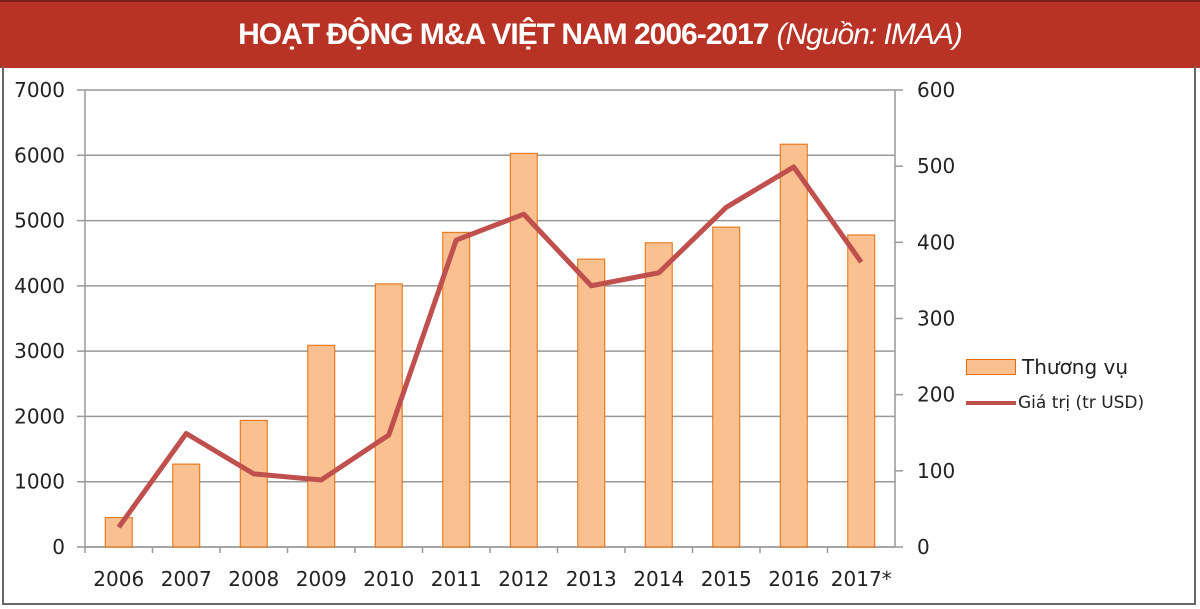 Image resolution: width=1200 pixels, height=609 pixels. Describe the element at coordinates (39, 155) in the screenshot. I see `y-left-tick-label: 6000` at that location.